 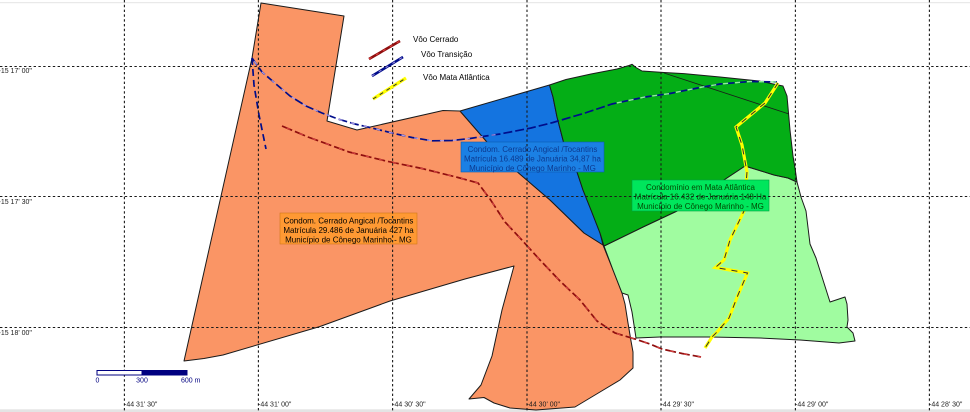 What do you see at coordinates (701, 197) in the screenshot?
I see `svg-text:Matrícula 16.432 de Januária 1: Matrícula 16.432 de Januária 148 Ha` at bounding box center [701, 197].